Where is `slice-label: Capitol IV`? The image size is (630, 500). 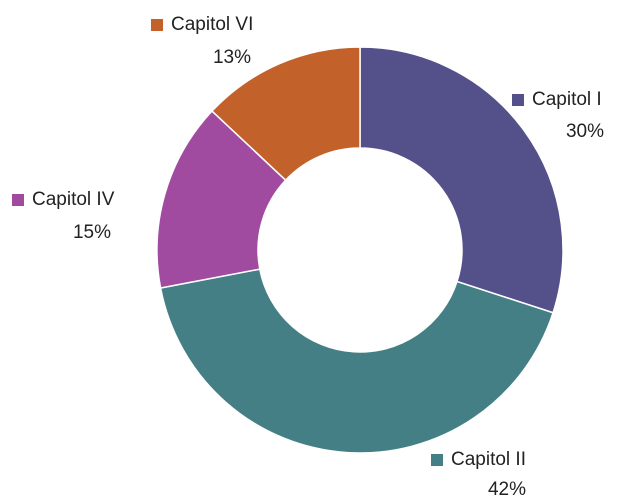
slice-label: Capitol IV is located at coordinates (73, 199).